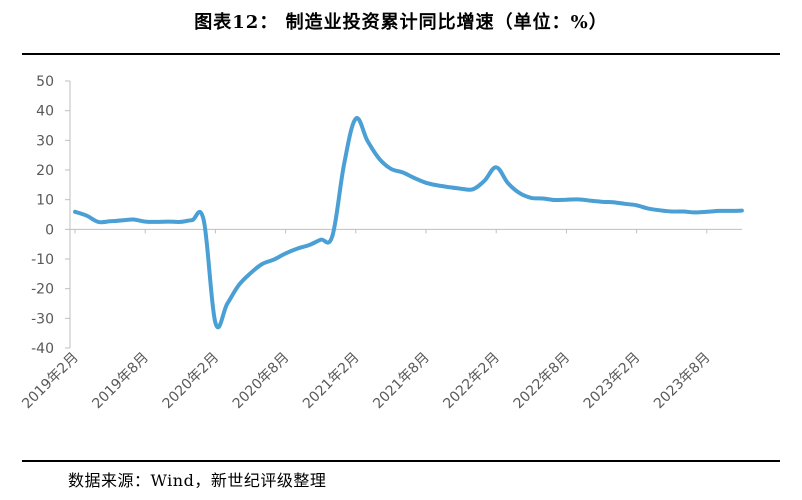 The image size is (802, 500). What do you see at coordinates (45, 82) in the screenshot?
I see `y-tick-label: 50` at bounding box center [45, 82].